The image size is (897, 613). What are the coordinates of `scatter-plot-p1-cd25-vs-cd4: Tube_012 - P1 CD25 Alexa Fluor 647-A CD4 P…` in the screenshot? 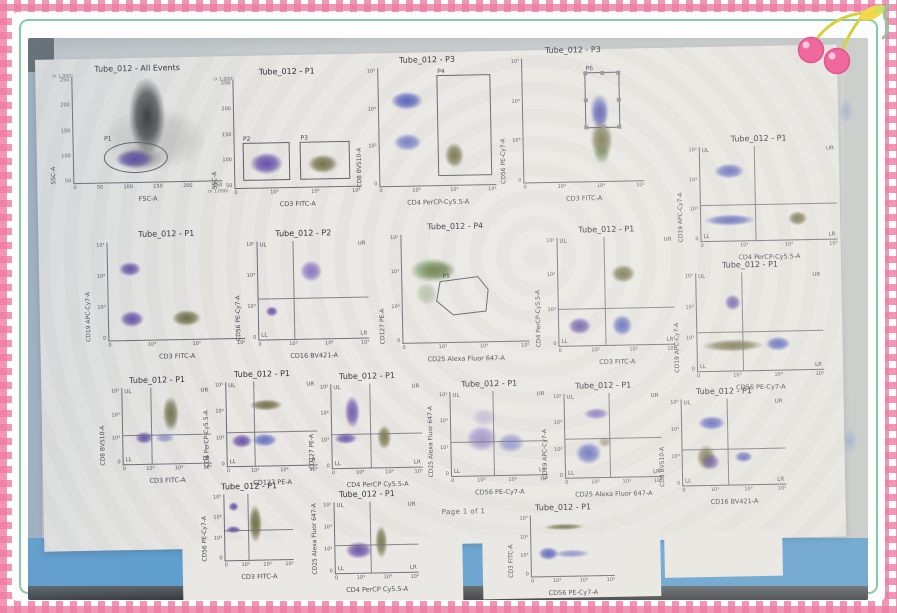 It's located at (367, 541).